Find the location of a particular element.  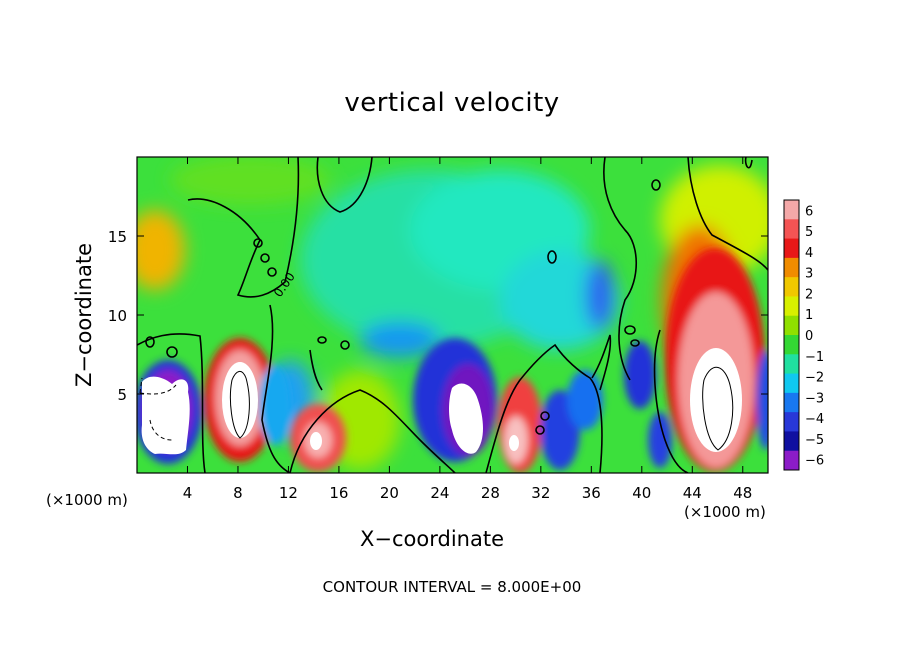

colorbar-tick-label: −5 is located at coordinates (814, 440).